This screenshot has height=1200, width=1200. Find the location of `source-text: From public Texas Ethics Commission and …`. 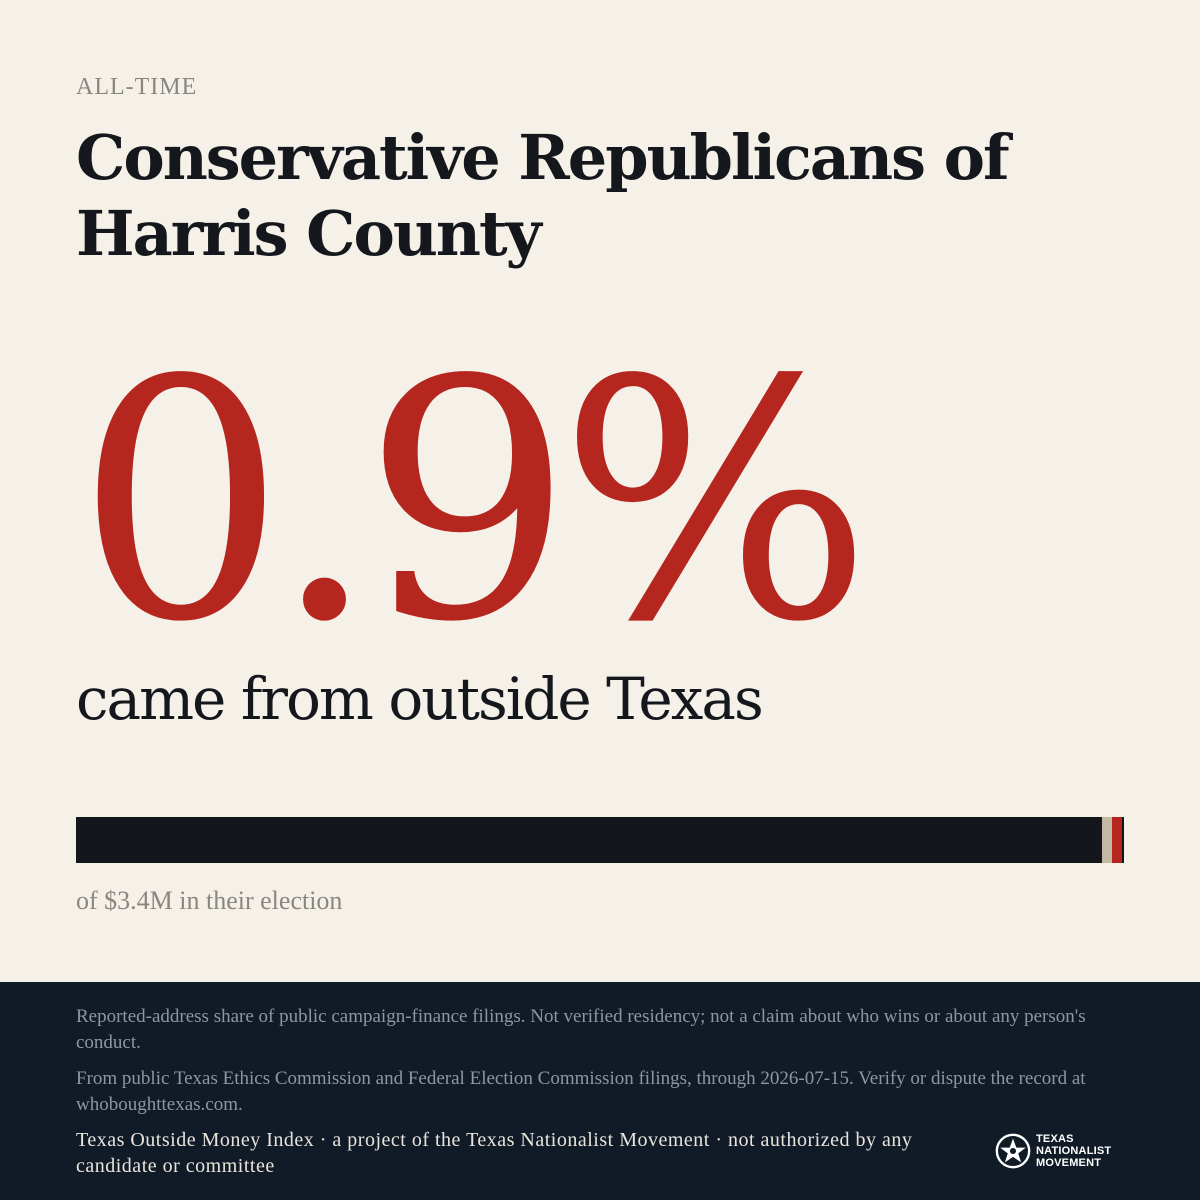

source-text: From public Texas Ethics Commission and … is located at coordinates (581, 1091).